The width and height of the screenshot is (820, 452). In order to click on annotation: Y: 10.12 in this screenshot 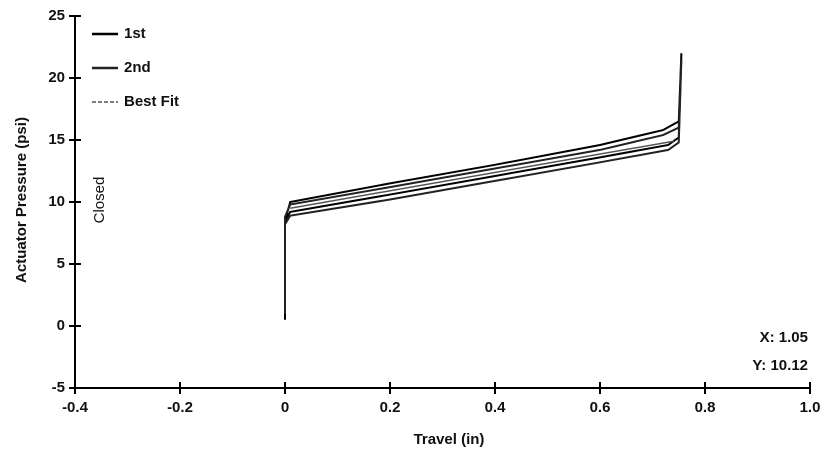, I will do `click(780, 365)`.